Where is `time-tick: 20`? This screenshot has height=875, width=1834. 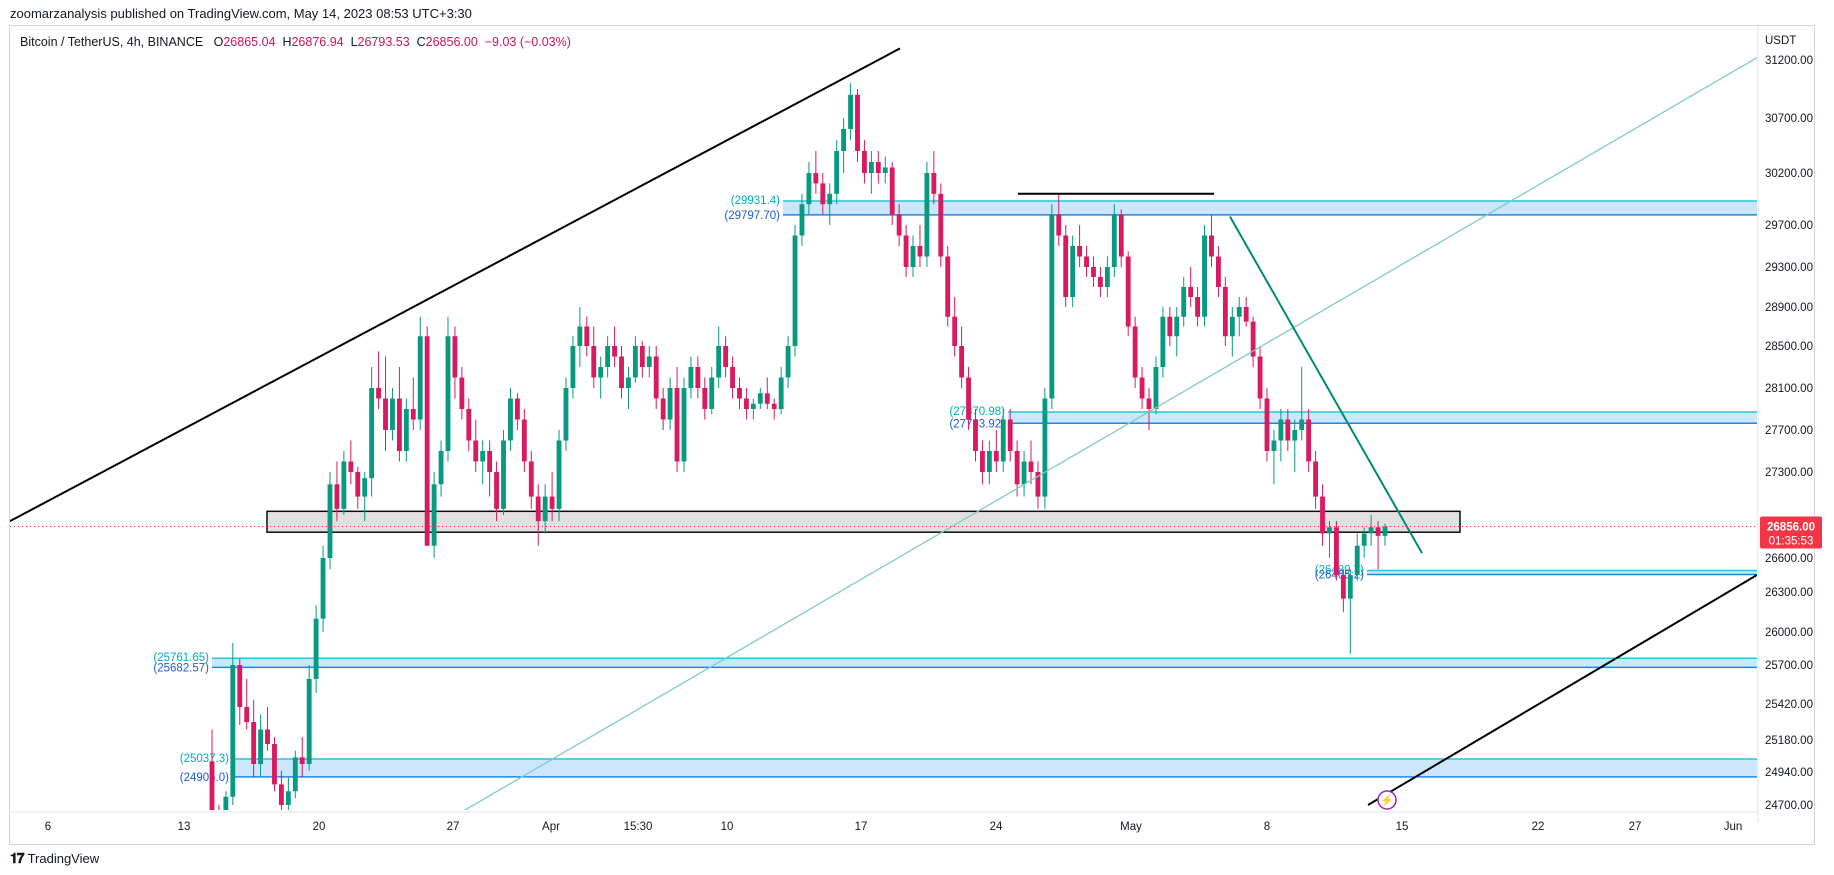 time-tick: 20 is located at coordinates (319, 827).